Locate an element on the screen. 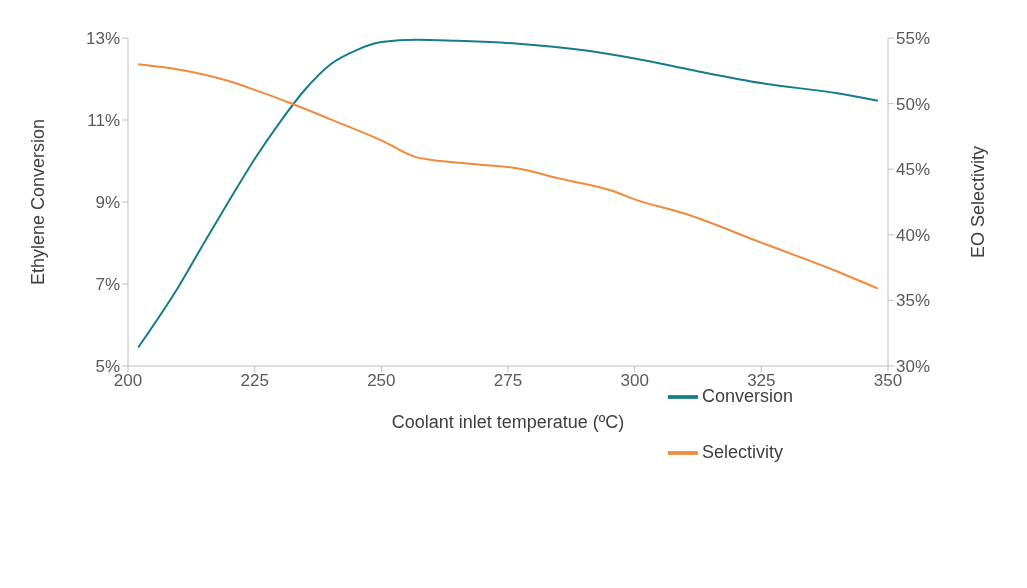  y2-tick-label: 40% is located at coordinates (913, 235).